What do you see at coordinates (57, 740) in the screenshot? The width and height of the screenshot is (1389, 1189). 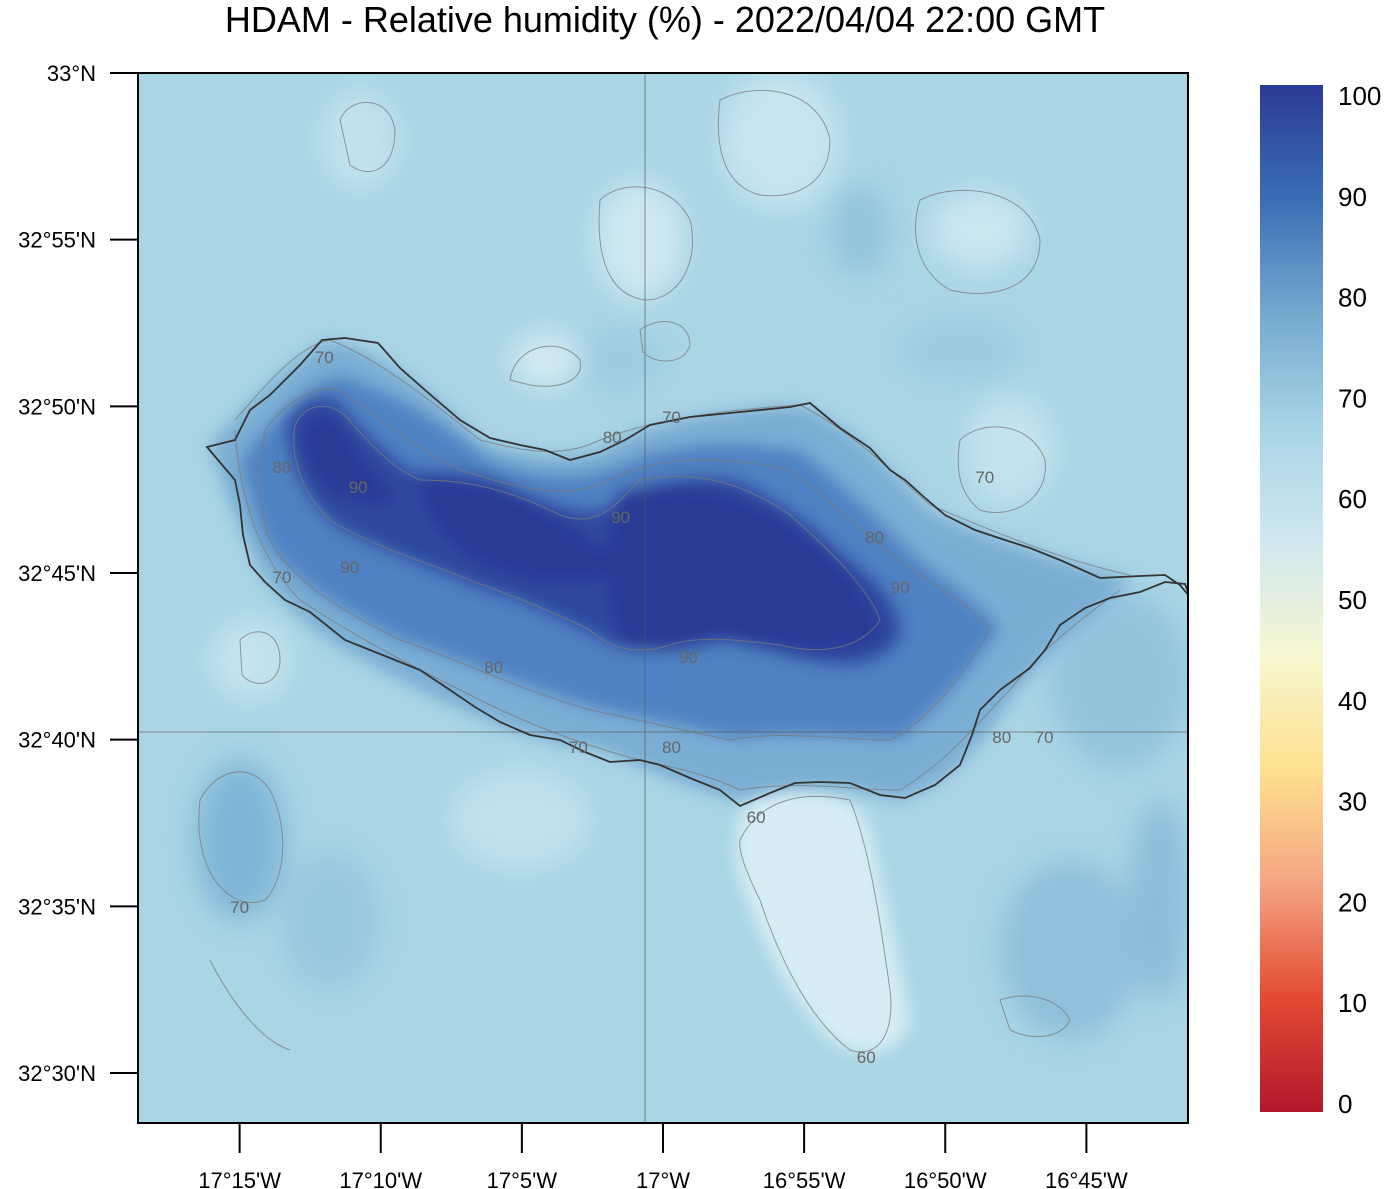 I see `lat-tick-label: 32°40'N` at bounding box center [57, 740].